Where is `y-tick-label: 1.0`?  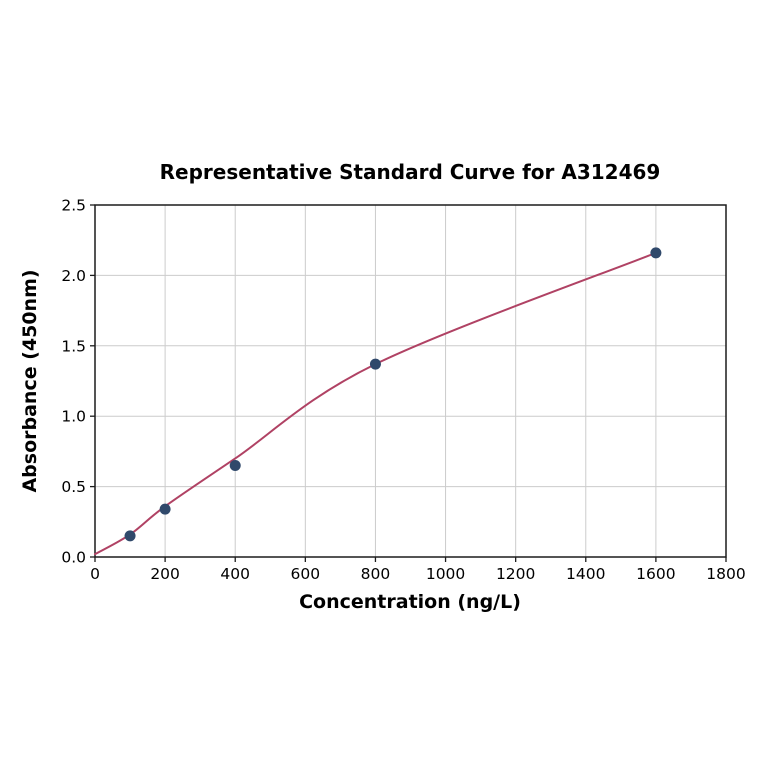
y-tick-label: 1.0 is located at coordinates (73, 417).